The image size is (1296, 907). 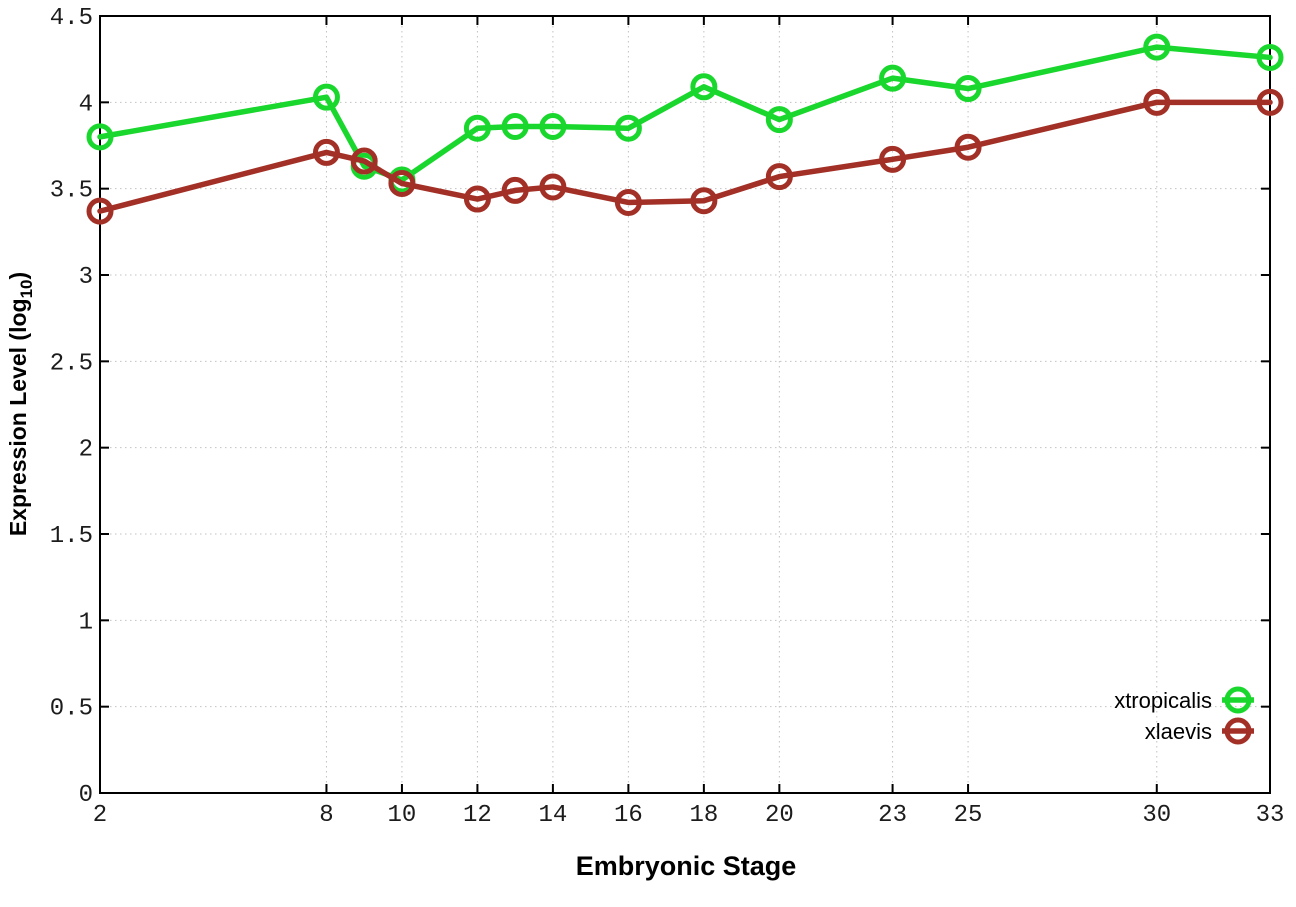 I want to click on x-tick-label: 30, so click(x=1156, y=815).